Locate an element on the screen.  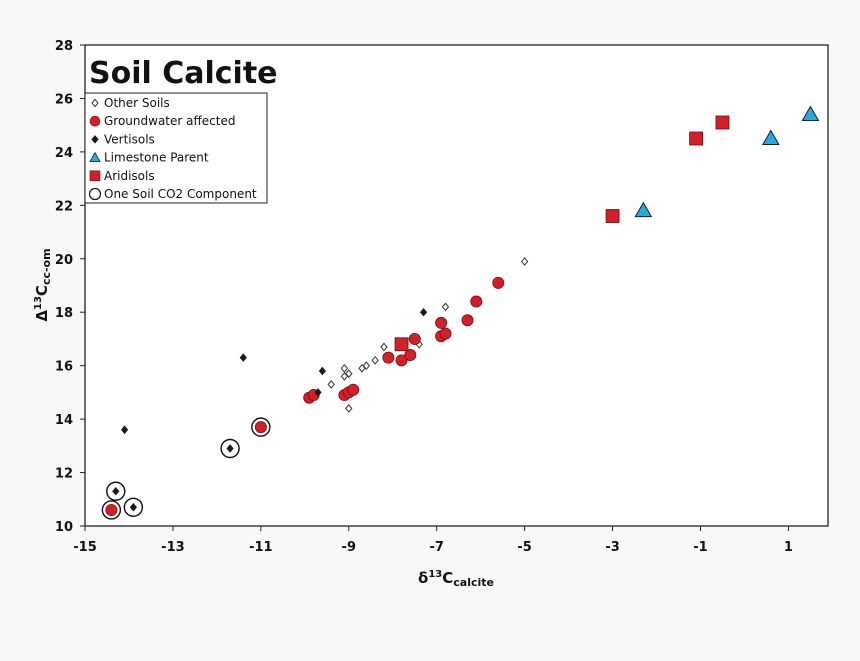
y-axis-title: Δ13Ccc-om is located at coordinates (43, 284).